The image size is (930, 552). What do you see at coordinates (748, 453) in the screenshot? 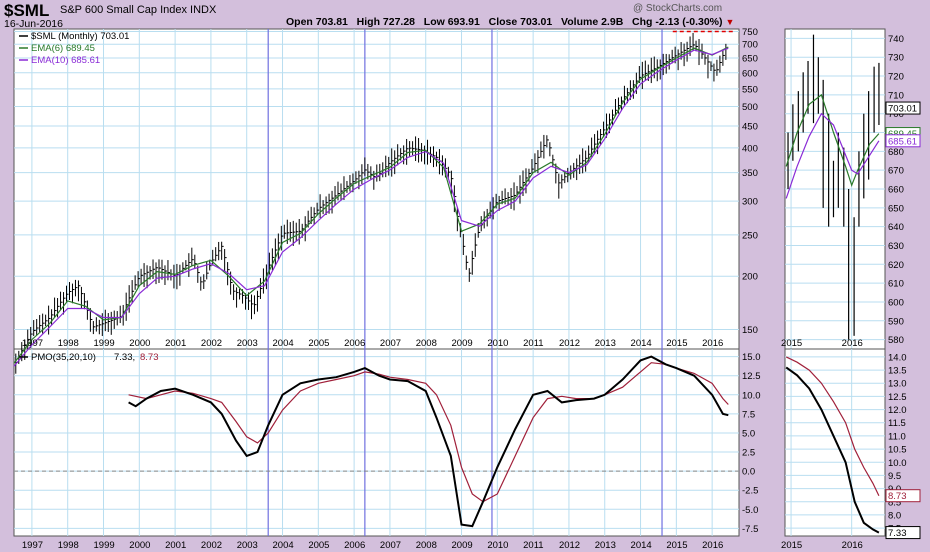
I see `pmo-y-tick-label: 2.5` at bounding box center [748, 453].